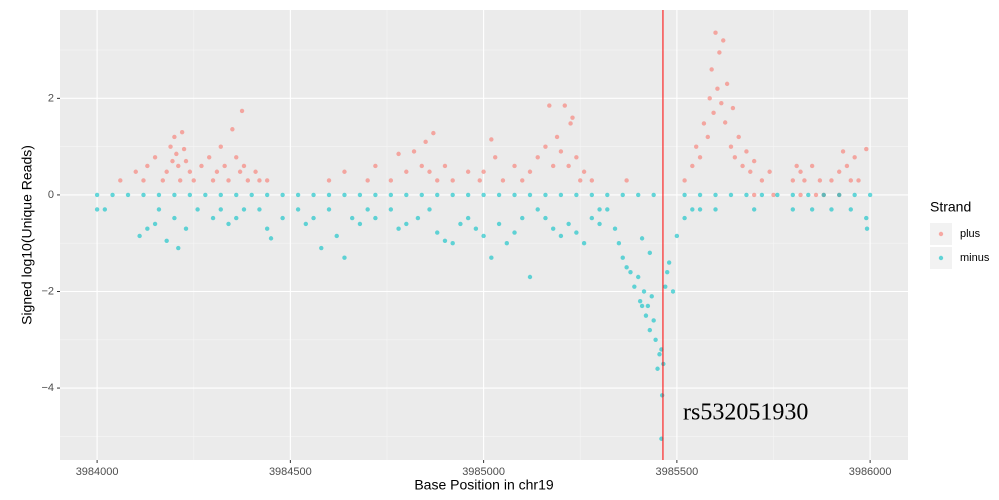 This screenshot has width=999, height=500. I want to click on x-tick-label: 3984000, so click(97, 472).